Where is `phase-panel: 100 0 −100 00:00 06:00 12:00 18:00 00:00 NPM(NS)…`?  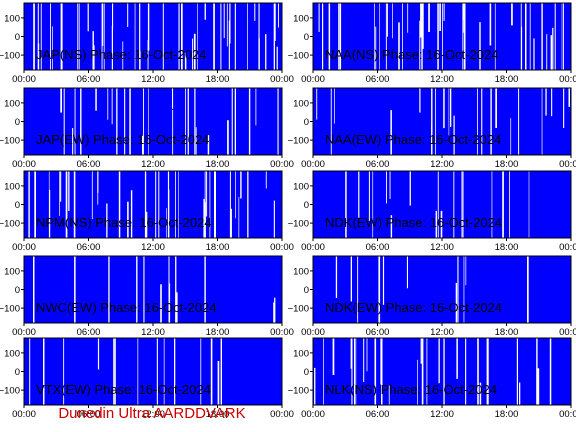 phase-panel: 100 0 −100 00:00 06:00 12:00 18:00 00:00 NPM(NS)… is located at coordinates (147, 211).